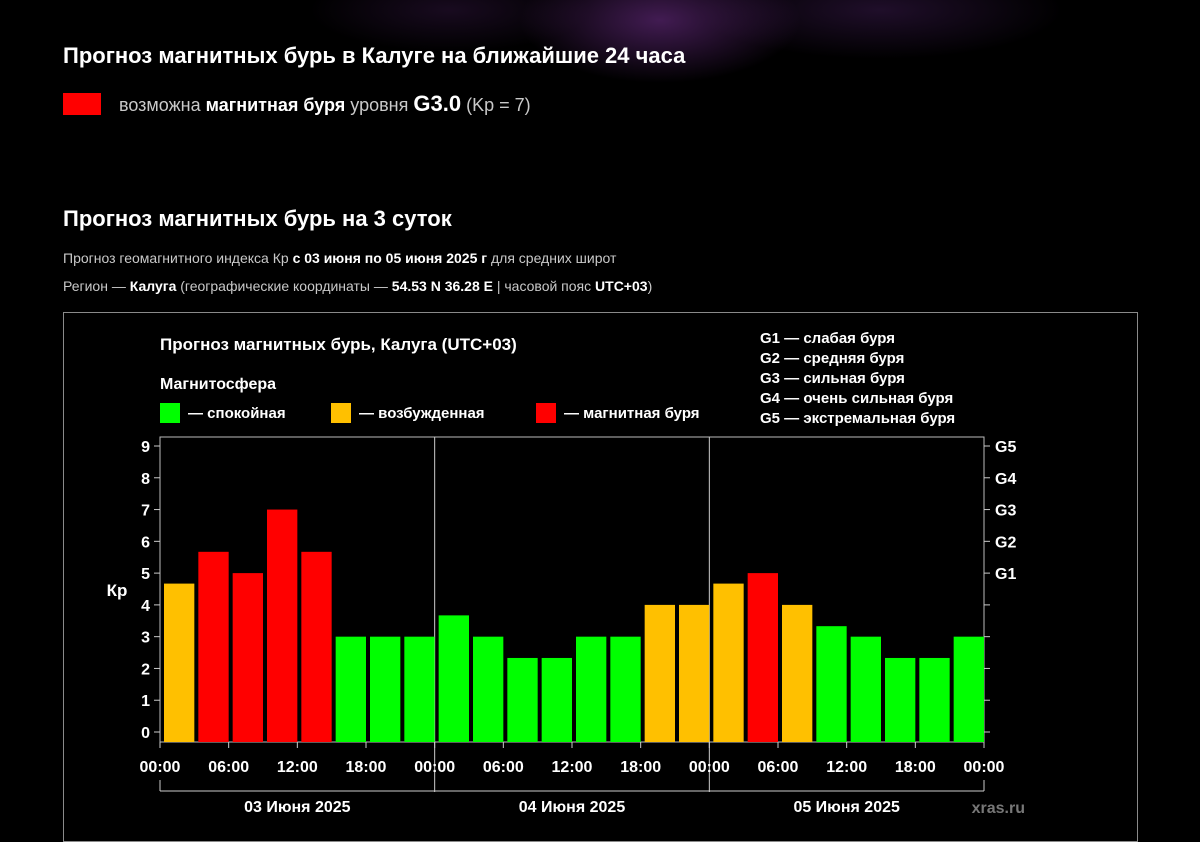 This screenshot has width=1200, height=842. I want to click on day-label: 04 Июня 2025, so click(572, 807).